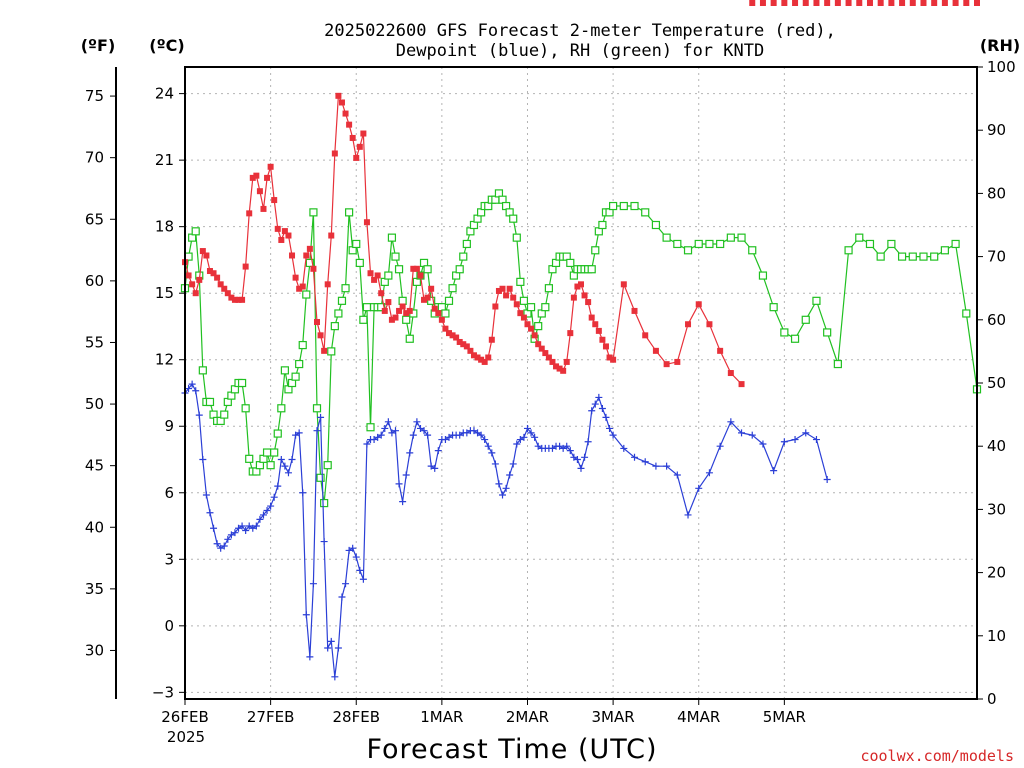 The image size is (1024, 768). What do you see at coordinates (94, 589) in the screenshot?
I see `fahrenheit-tick-label: 35` at bounding box center [94, 589].